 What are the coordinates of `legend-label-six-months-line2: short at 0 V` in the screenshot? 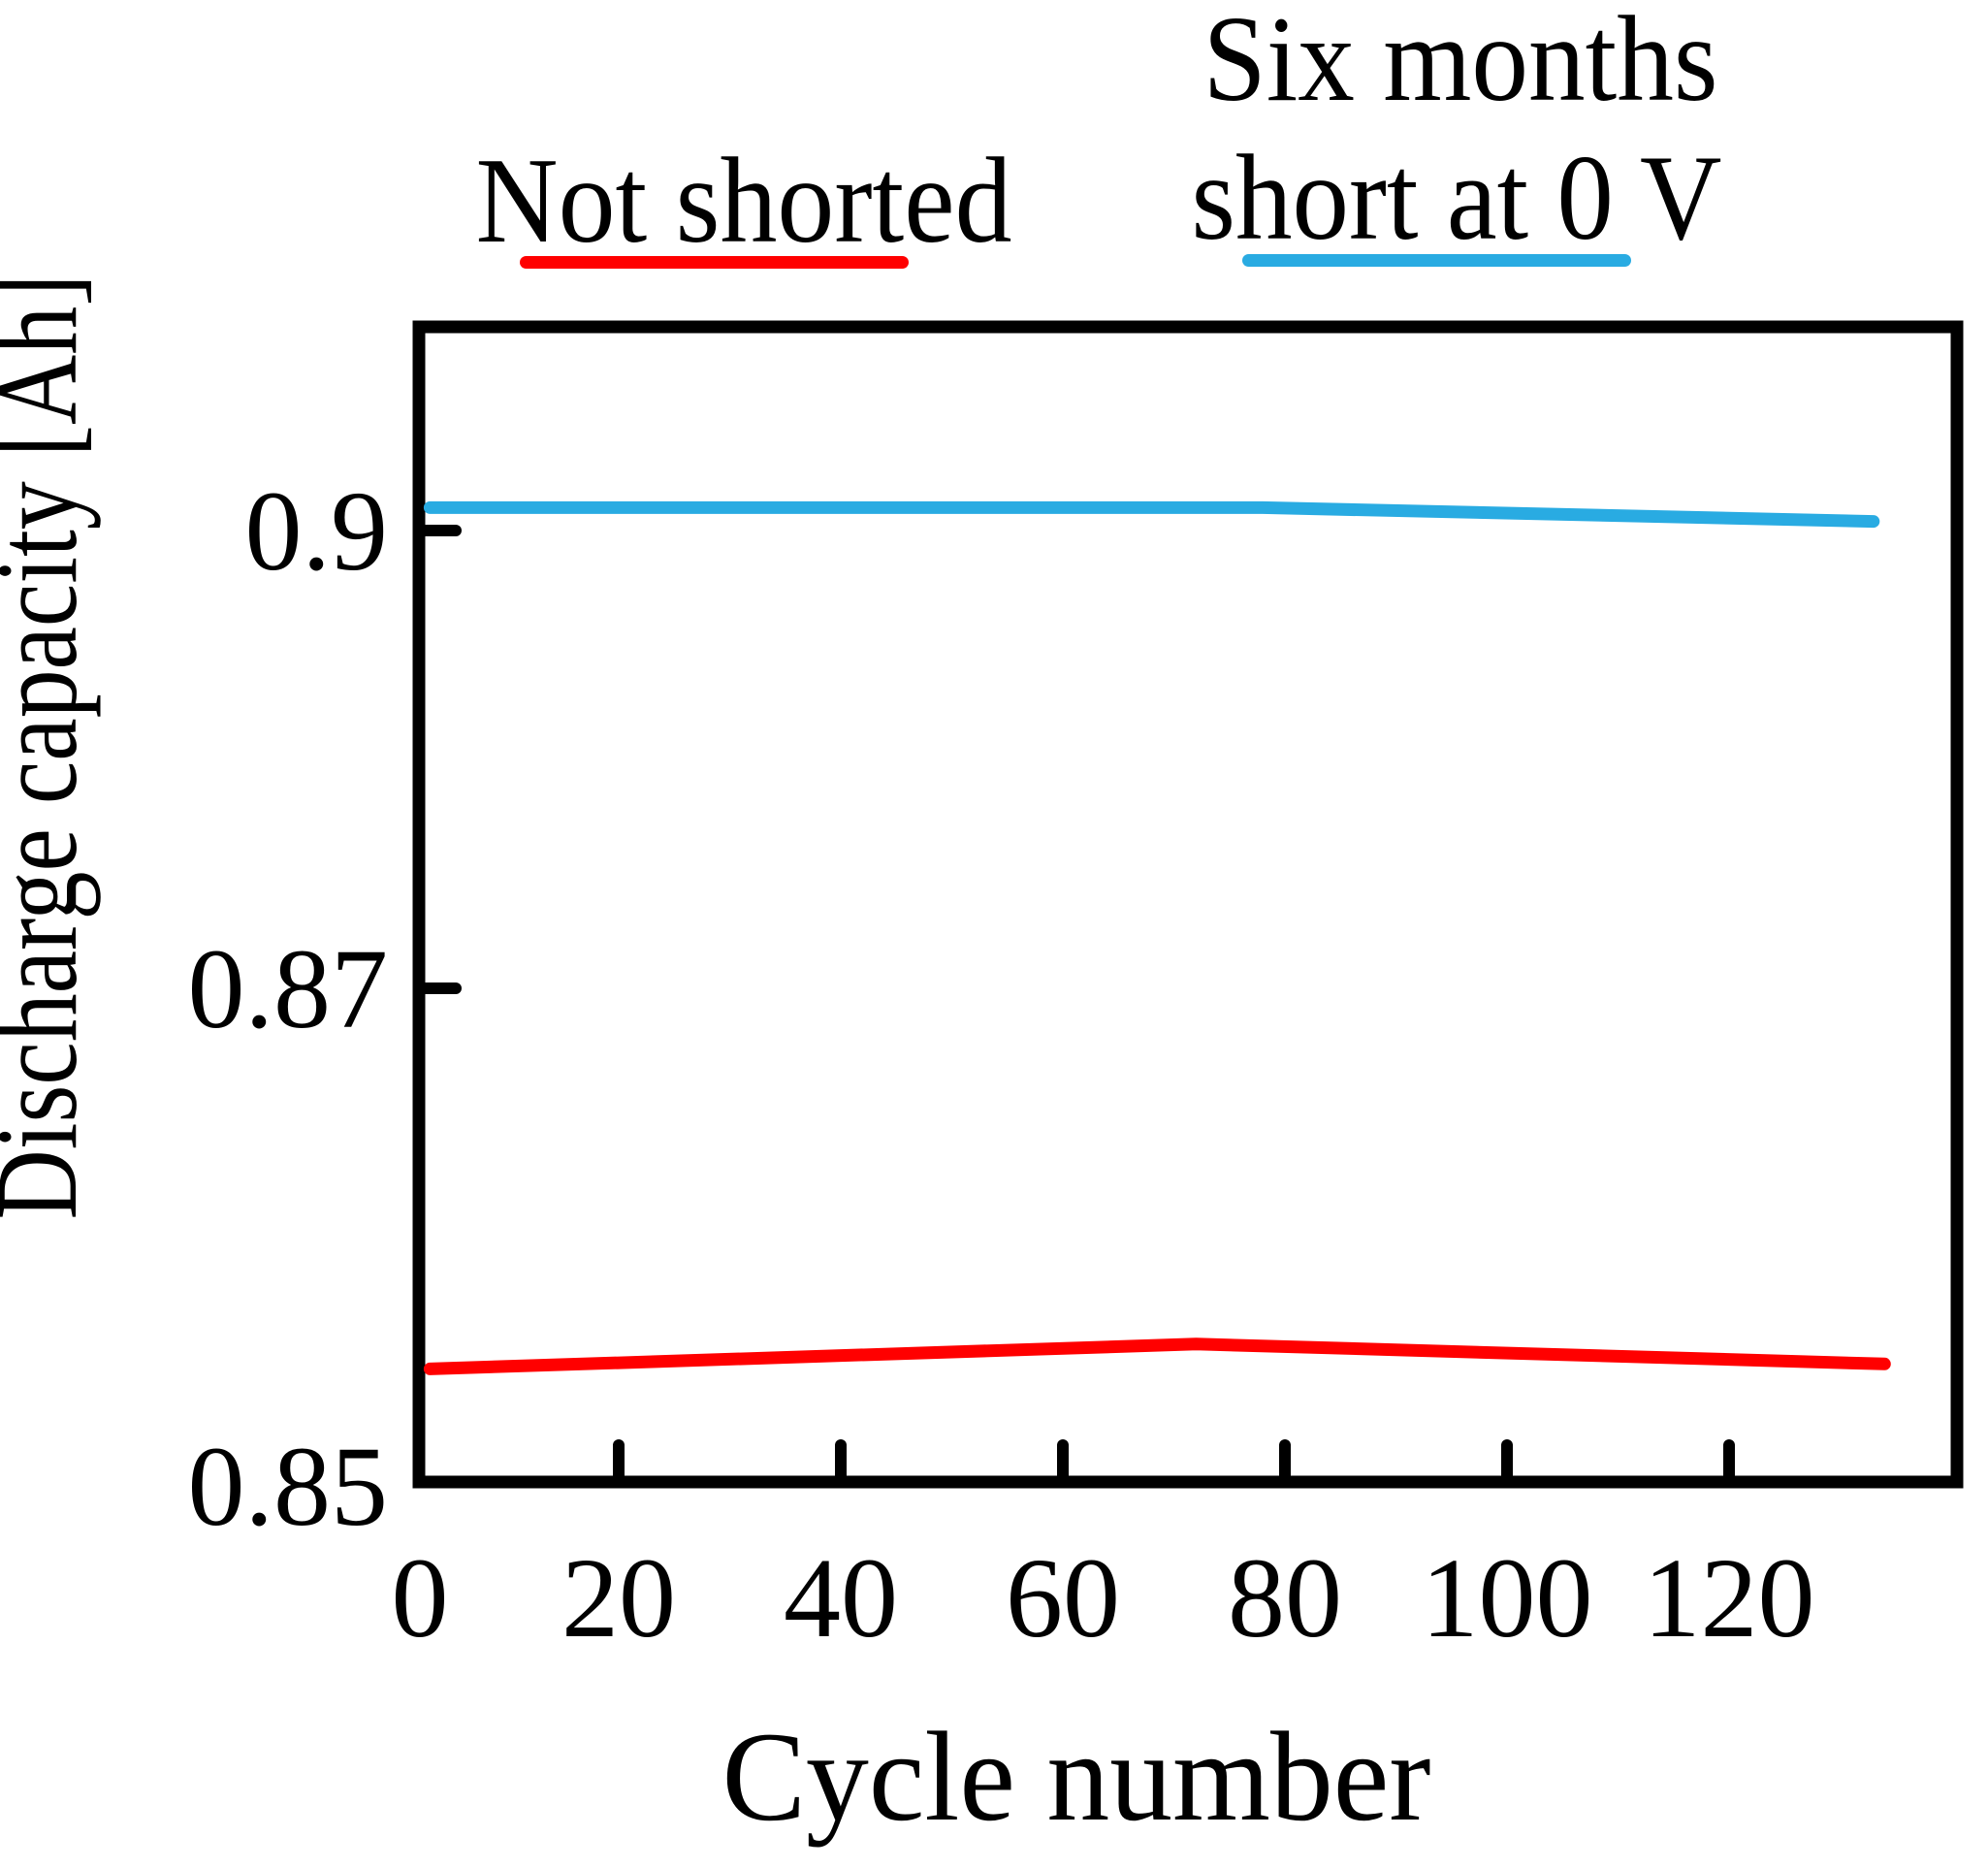 It's located at (1457, 198).